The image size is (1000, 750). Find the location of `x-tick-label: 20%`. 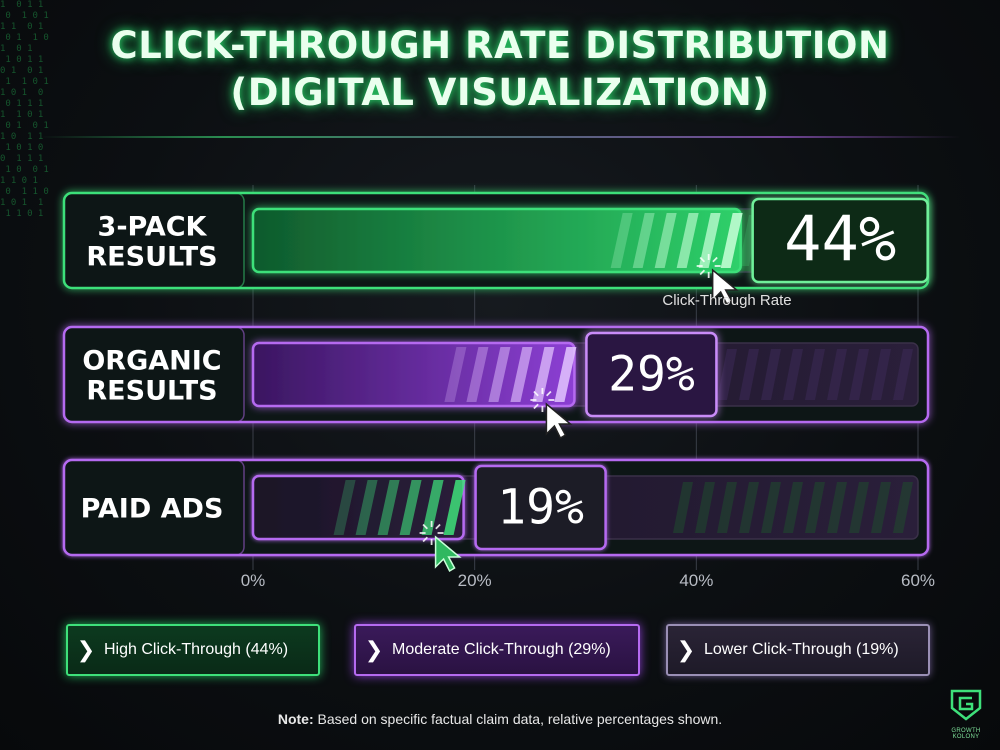

x-tick-label: 20% is located at coordinates (475, 580).